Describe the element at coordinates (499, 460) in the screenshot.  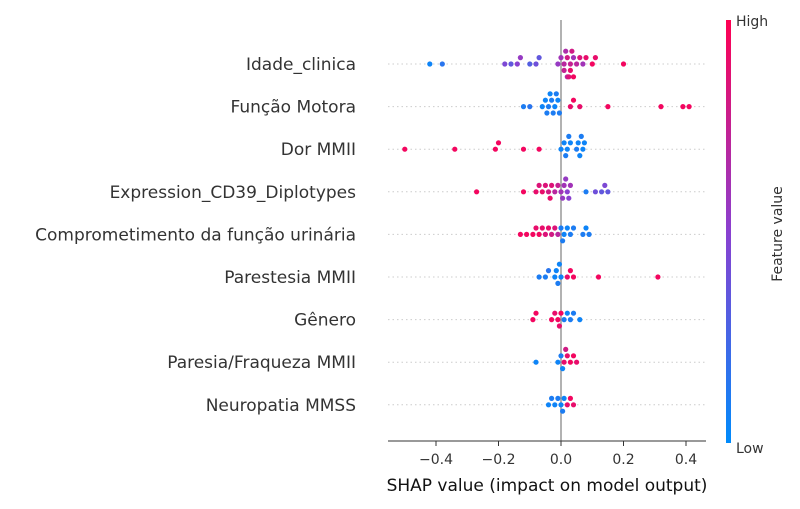
I see `x-tick-label: −0.2` at that location.